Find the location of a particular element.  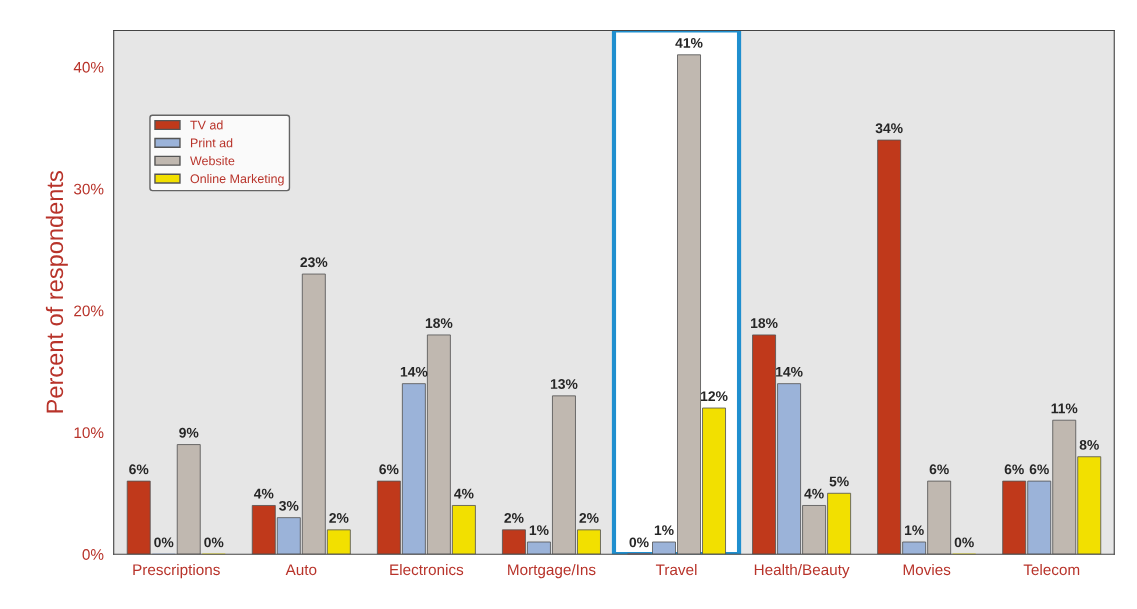

legend-label: Online Marketing is located at coordinates (237, 179).